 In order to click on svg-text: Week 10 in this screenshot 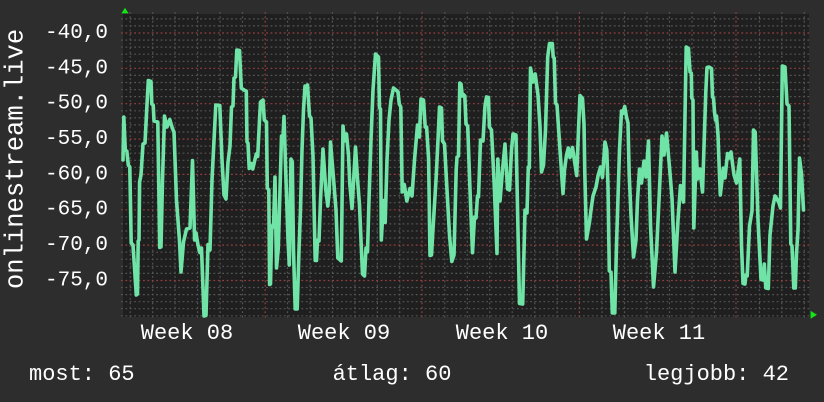, I will do `click(502, 333)`.